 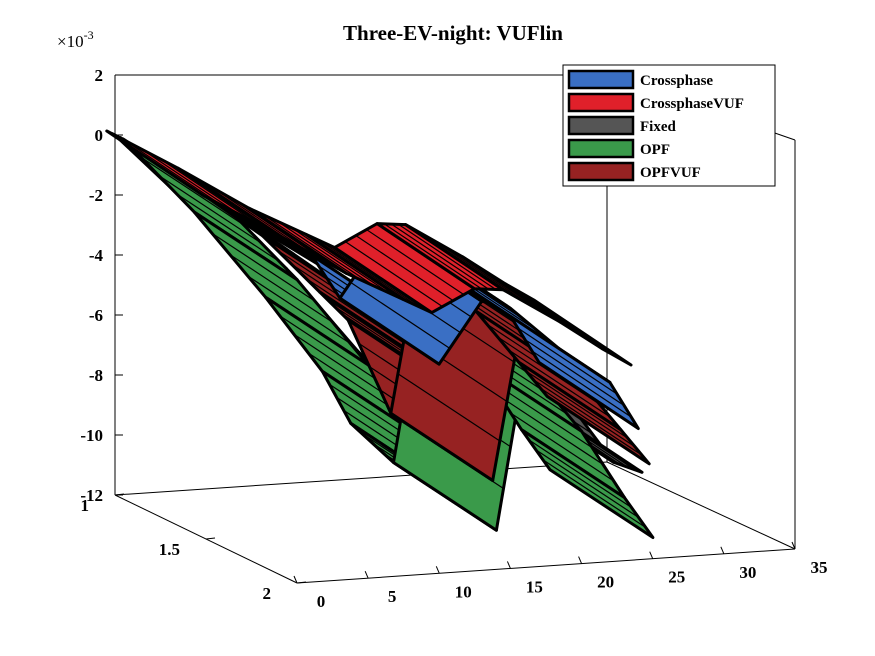 What do you see at coordinates (453, 33) in the screenshot?
I see `chart-title: Three-EV-night: VUFlin` at bounding box center [453, 33].